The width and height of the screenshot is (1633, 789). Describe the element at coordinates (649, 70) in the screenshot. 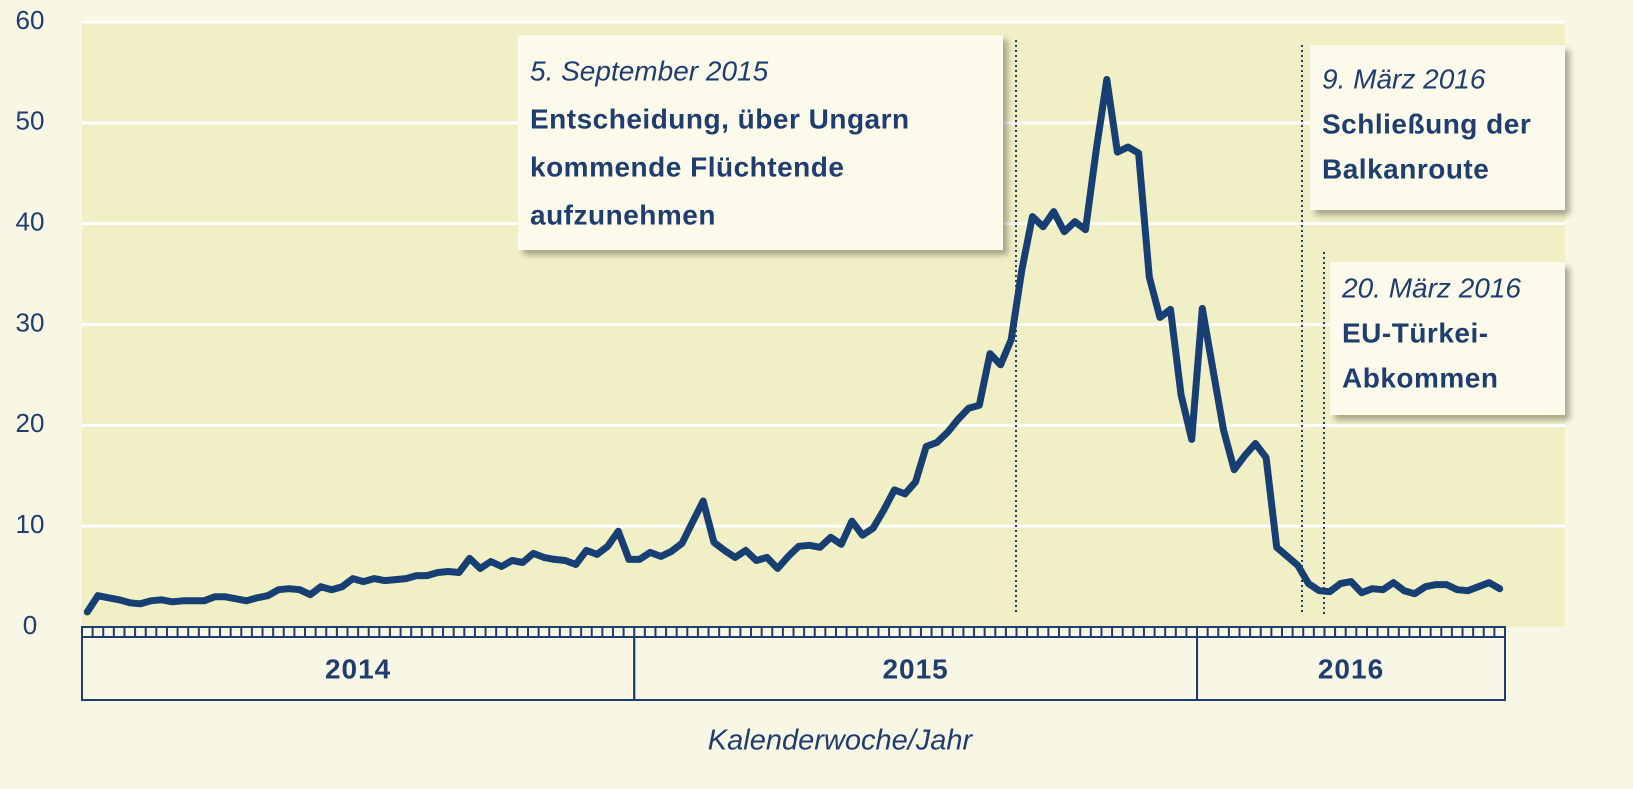

I see `annotation-date: 5. September 2015` at that location.